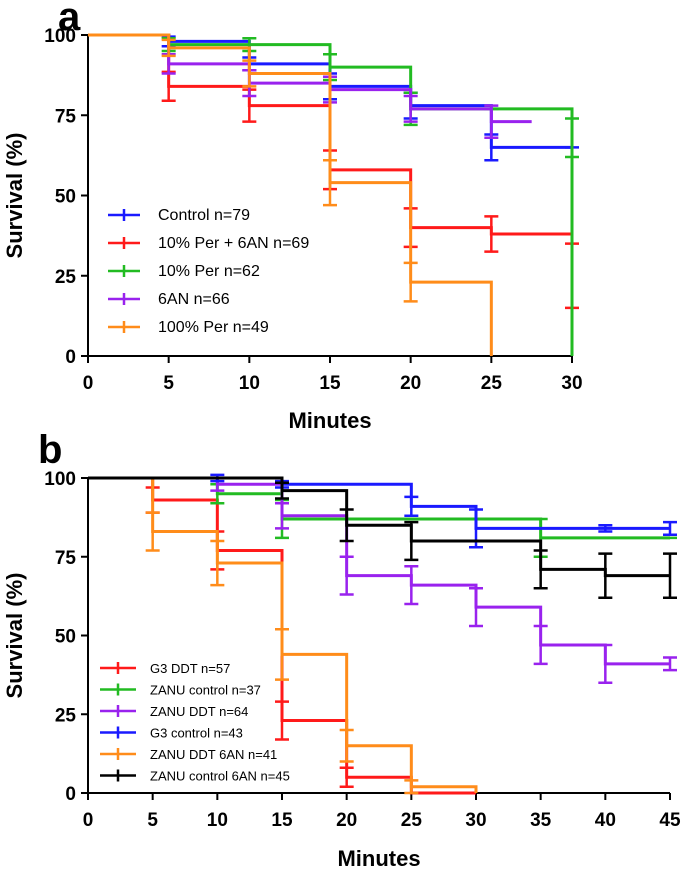 The image size is (685, 869). I want to click on legend-label: ZANU DDT n=64, so click(199, 711).